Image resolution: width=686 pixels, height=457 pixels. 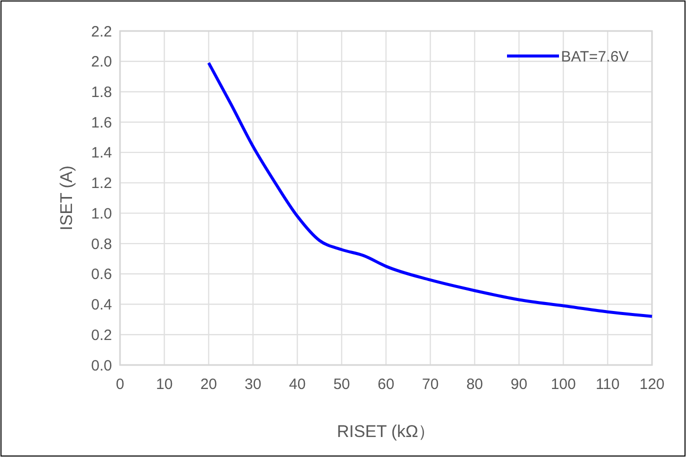 What do you see at coordinates (519, 384) in the screenshot?
I see `x-tick-label: 90` at bounding box center [519, 384].